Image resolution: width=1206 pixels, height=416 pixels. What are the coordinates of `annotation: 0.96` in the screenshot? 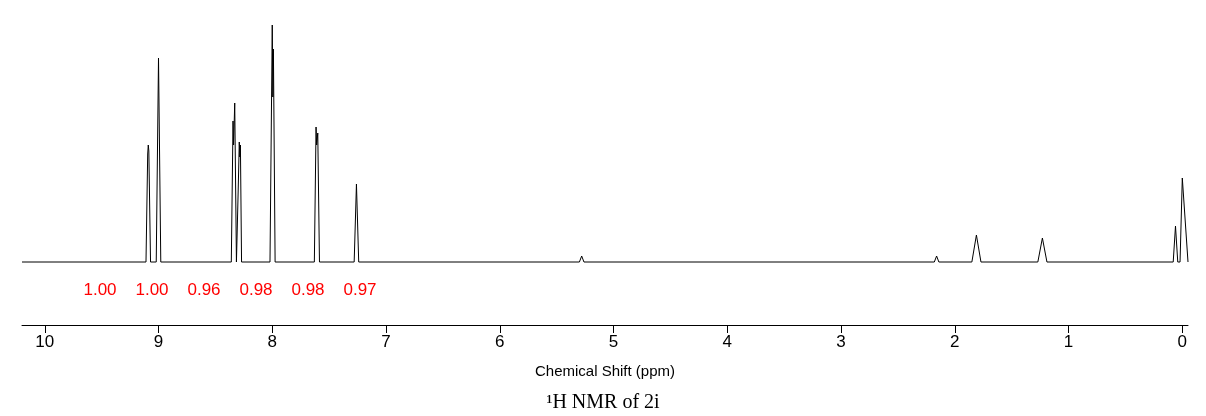 It's located at (204, 289).